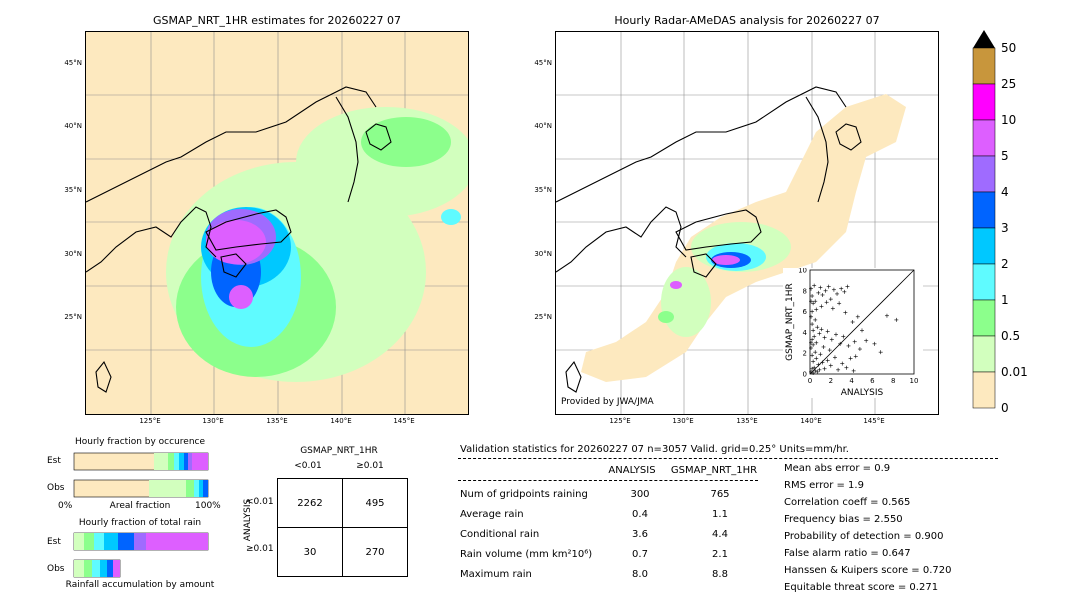 This screenshot has height=612, width=1080. Describe the element at coordinates (847, 553) in the screenshot. I see `score-far: False alarm ratio = 0.647` at that location.